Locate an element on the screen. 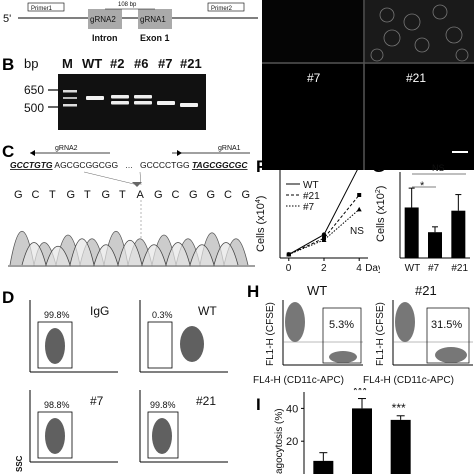  h-label-21: #21 is located at coordinates (426, 290).